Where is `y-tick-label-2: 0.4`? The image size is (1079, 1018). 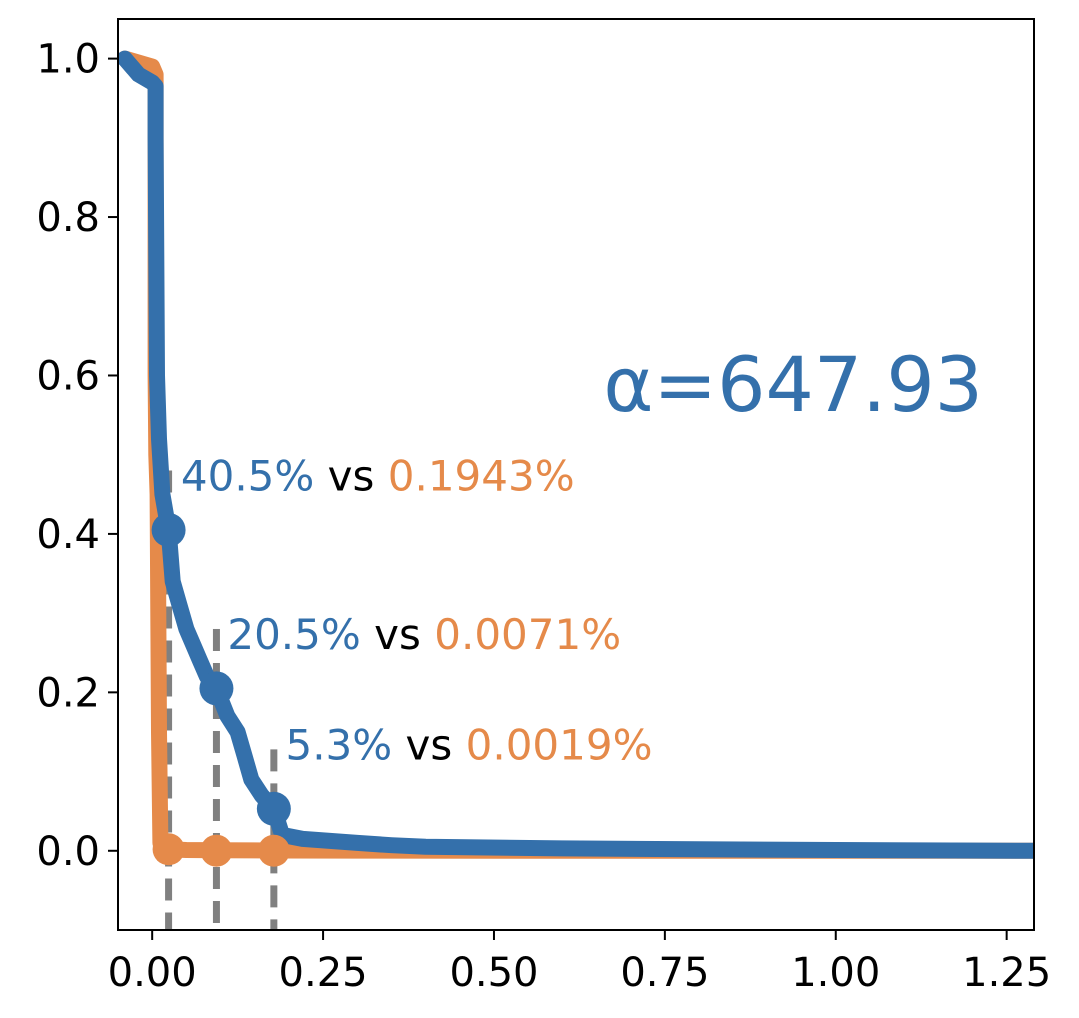 y-tick-label-2: 0.4 is located at coordinates (68, 535).